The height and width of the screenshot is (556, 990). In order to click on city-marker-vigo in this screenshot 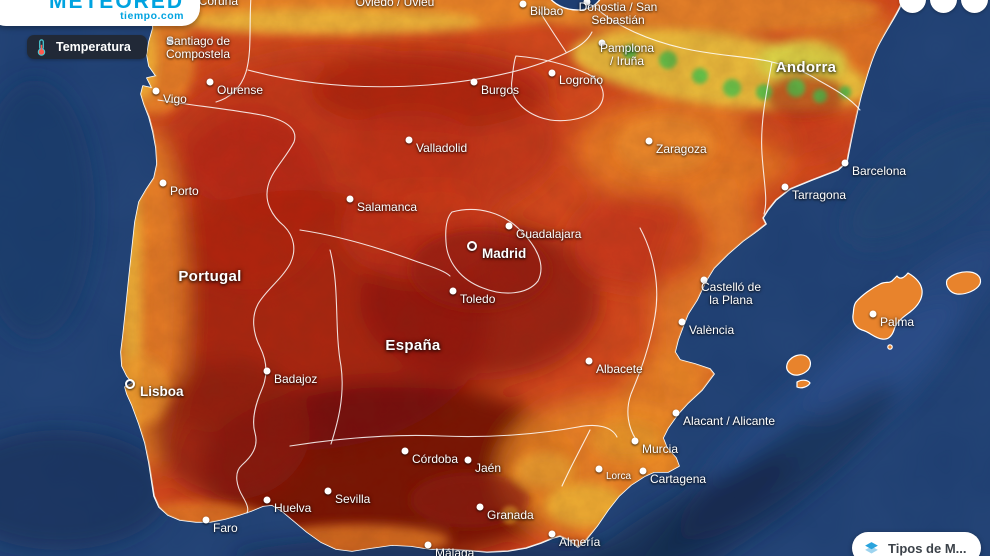, I will do `click(156, 91)`.